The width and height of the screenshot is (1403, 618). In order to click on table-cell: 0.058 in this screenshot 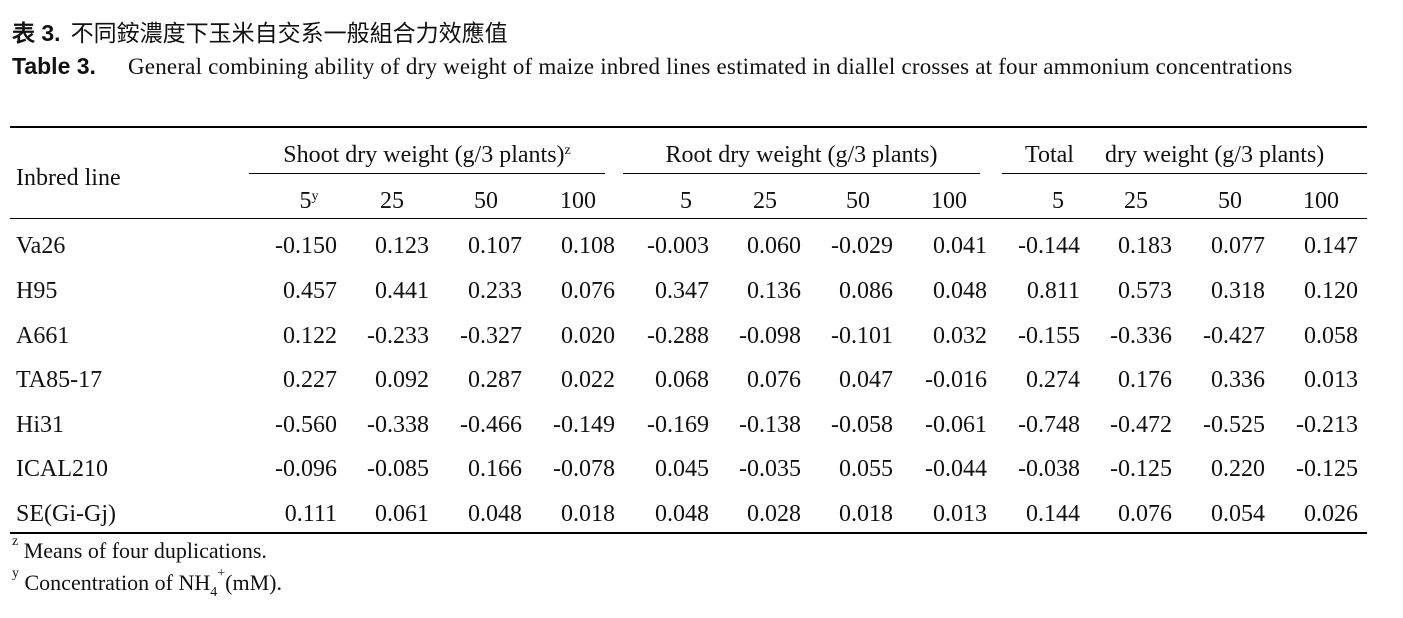, I will do `click(1331, 336)`.